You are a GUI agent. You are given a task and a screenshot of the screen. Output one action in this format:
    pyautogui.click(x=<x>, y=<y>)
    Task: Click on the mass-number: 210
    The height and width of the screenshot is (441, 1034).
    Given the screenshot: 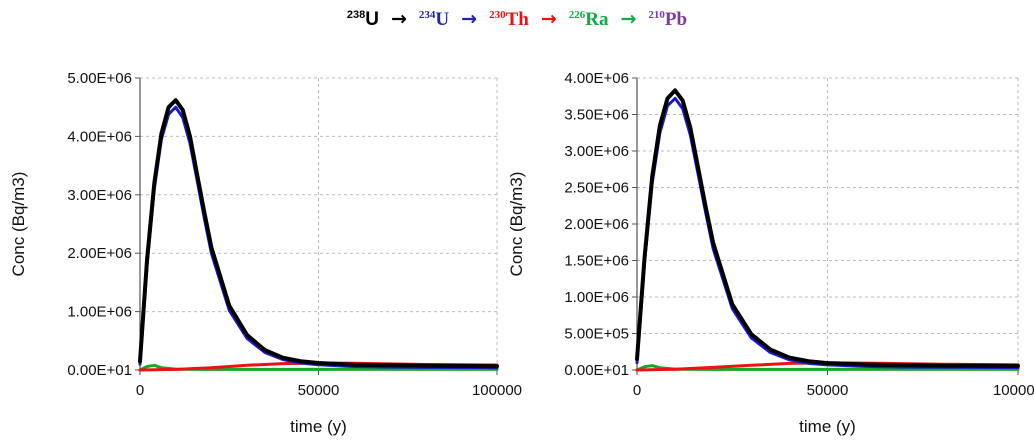 What is the action you would take?
    pyautogui.click(x=656, y=15)
    